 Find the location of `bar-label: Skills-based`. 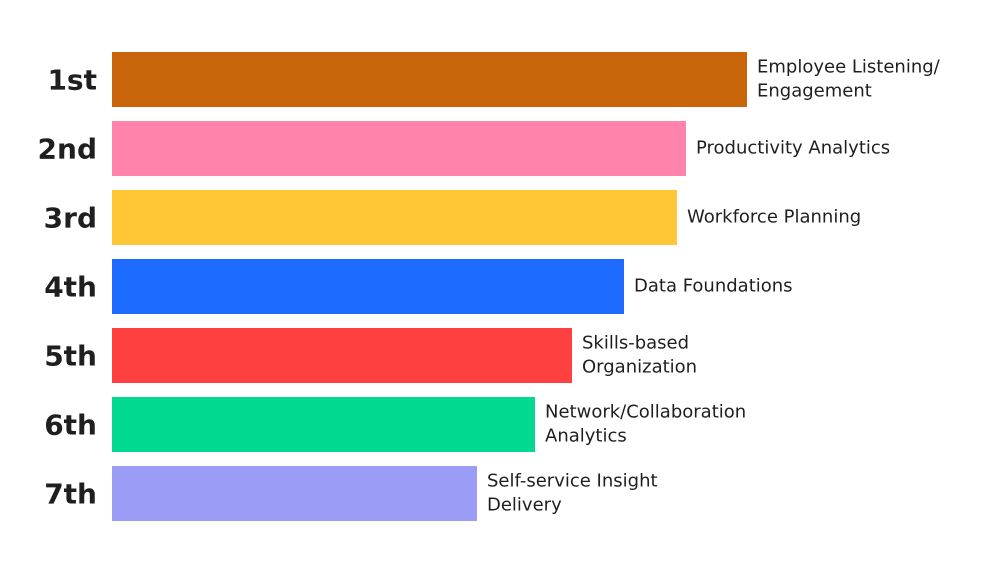

bar-label: Skills-based is located at coordinates (635, 343).